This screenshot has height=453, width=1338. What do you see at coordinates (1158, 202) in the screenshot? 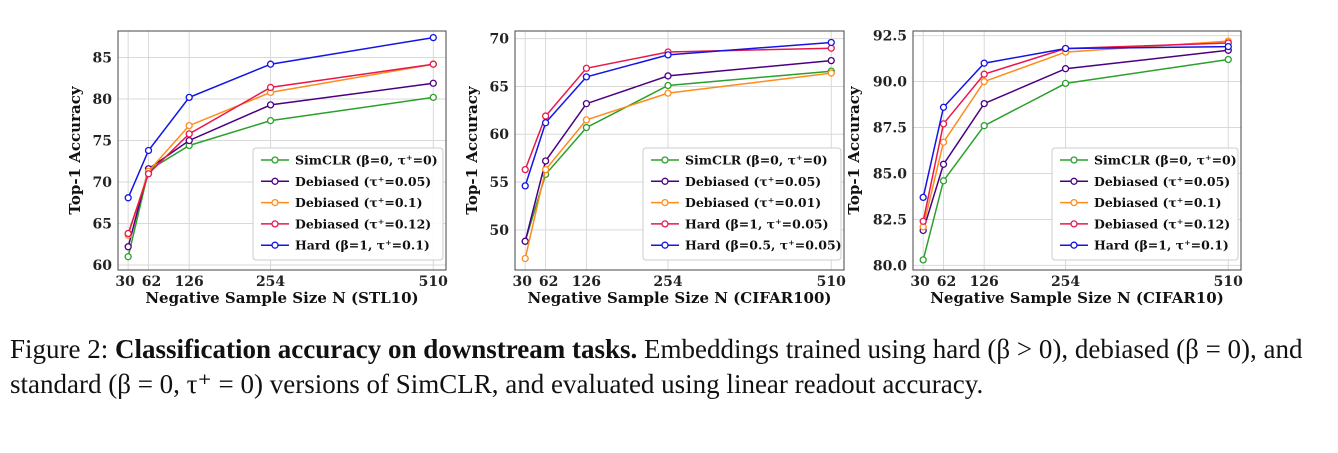
I see `legend-label: Debiased (τ⁺=0.1)` at bounding box center [1158, 202].